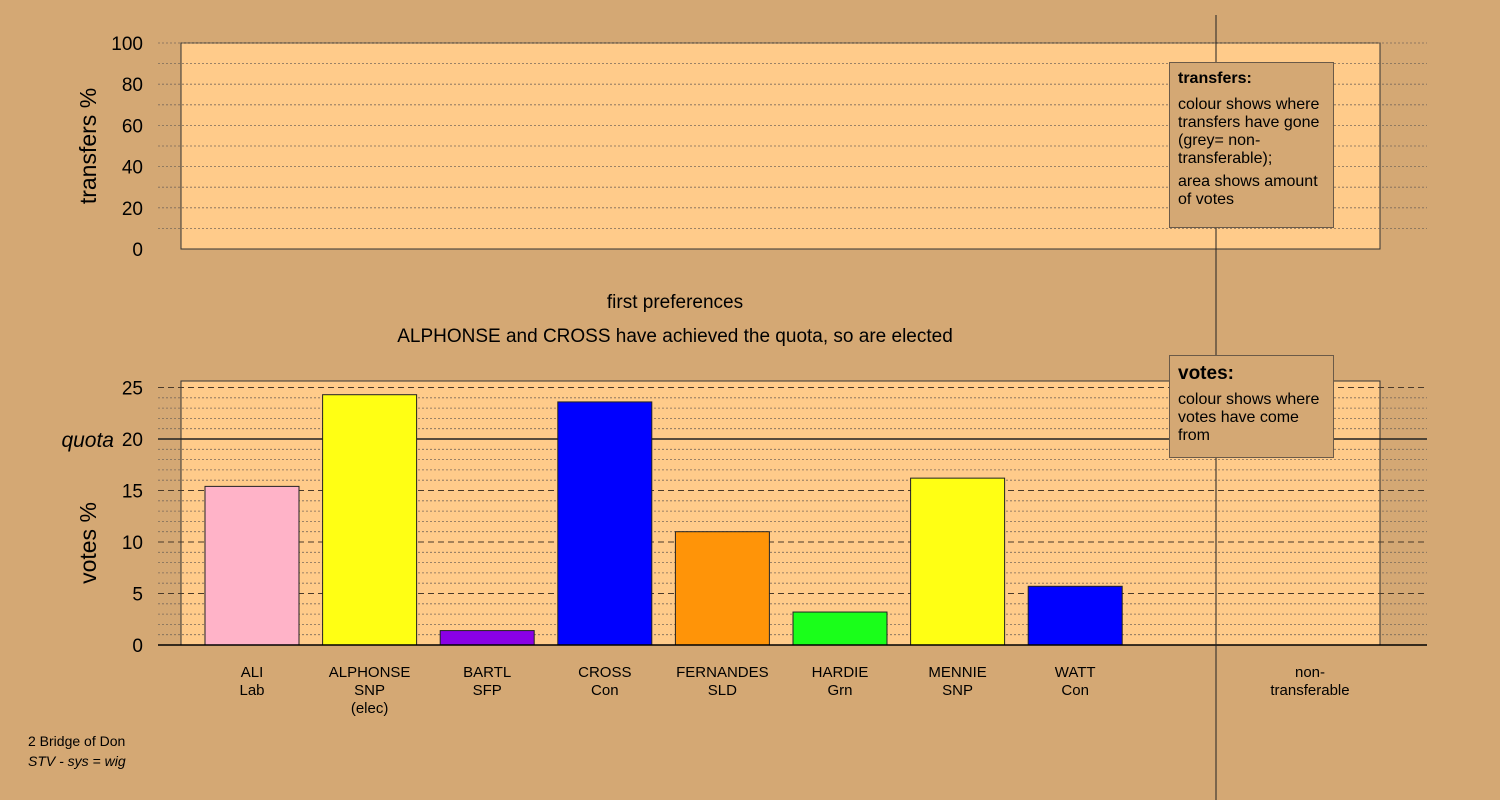 The image size is (1500, 800). Describe the element at coordinates (87, 440) in the screenshot. I see `quota-label: quota` at that location.